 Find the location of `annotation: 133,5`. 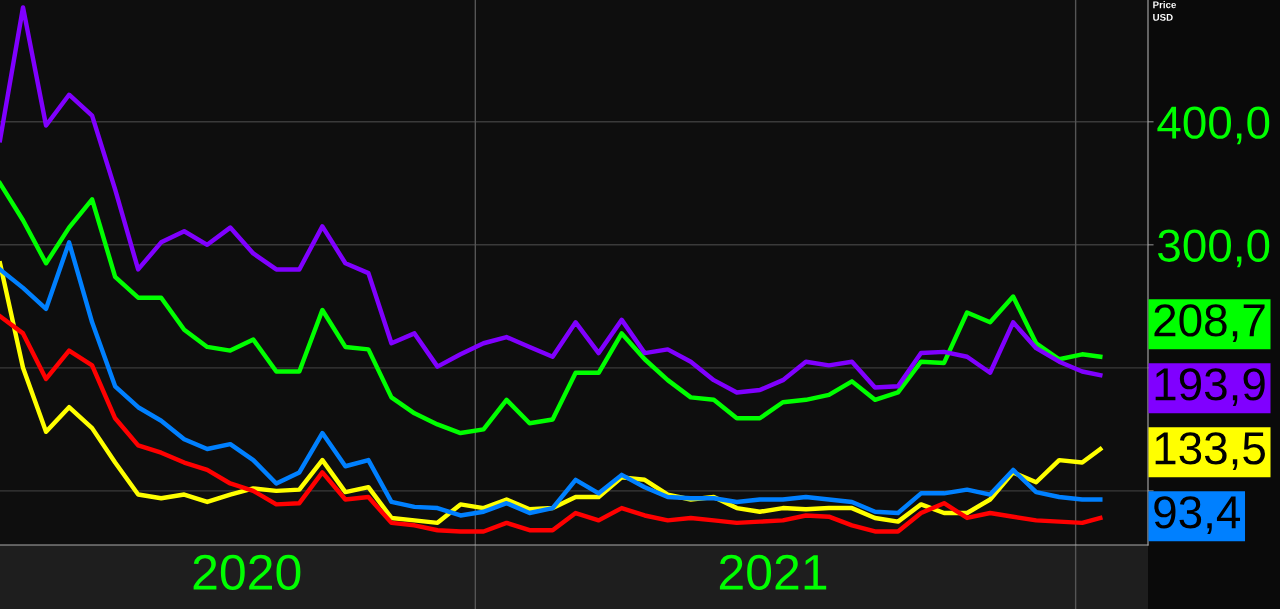

annotation: 133,5 is located at coordinates (1210, 451).